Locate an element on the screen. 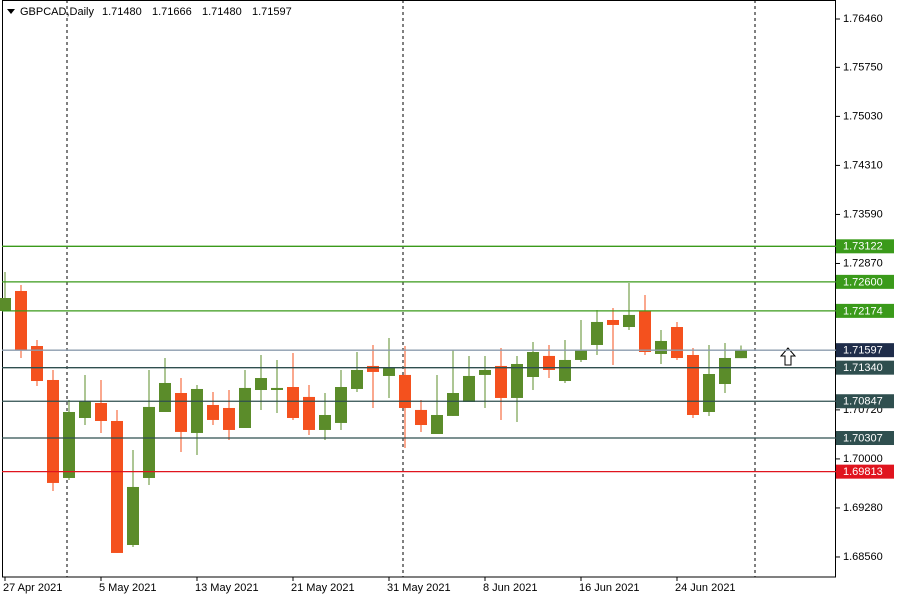 Image resolution: width=900 pixels, height=600 pixels. level-label: 1.72600 is located at coordinates (863, 282).